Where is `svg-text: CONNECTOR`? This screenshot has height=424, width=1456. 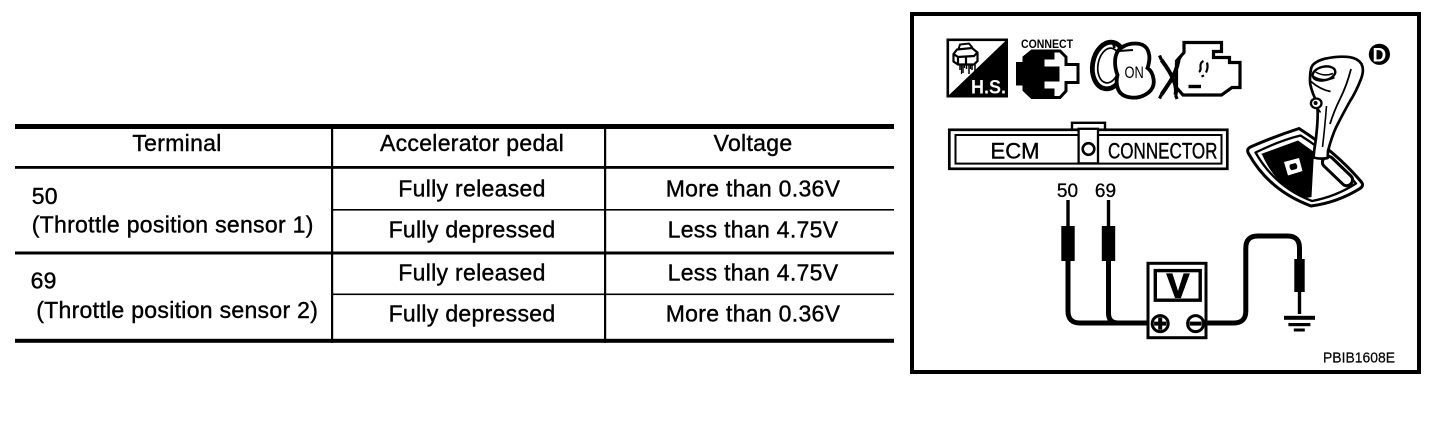 svg-text: CONNECTOR is located at coordinates (1163, 151).